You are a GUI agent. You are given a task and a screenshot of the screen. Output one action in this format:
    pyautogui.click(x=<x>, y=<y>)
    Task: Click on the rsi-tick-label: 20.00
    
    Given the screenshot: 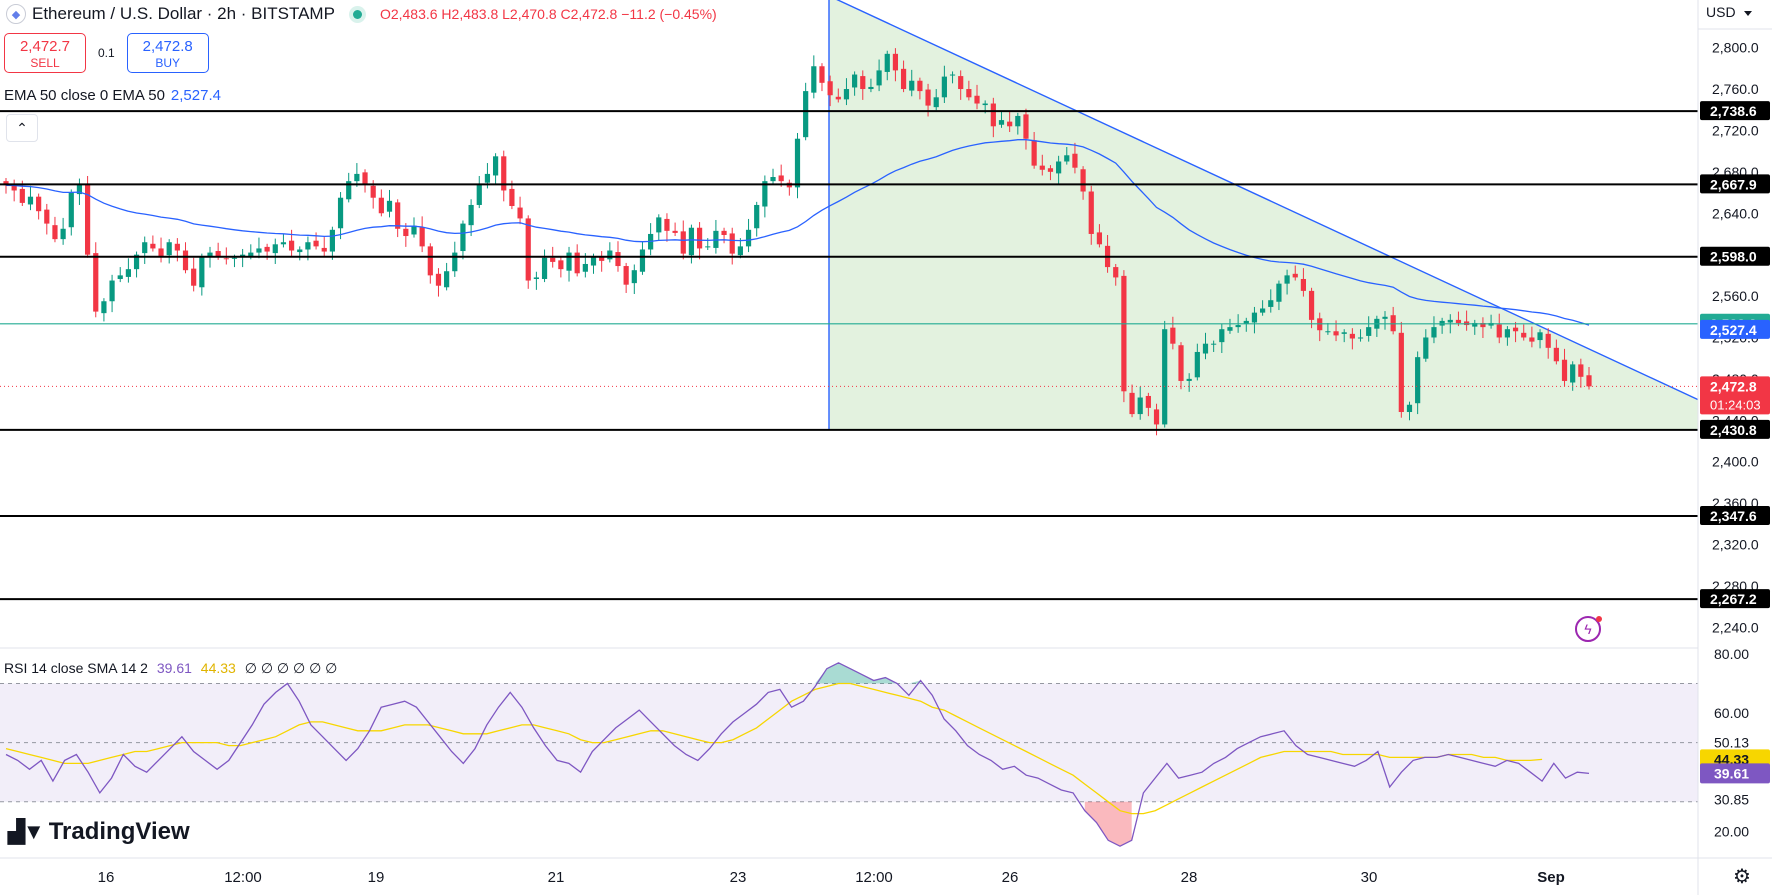 What is the action you would take?
    pyautogui.click(x=1731, y=831)
    